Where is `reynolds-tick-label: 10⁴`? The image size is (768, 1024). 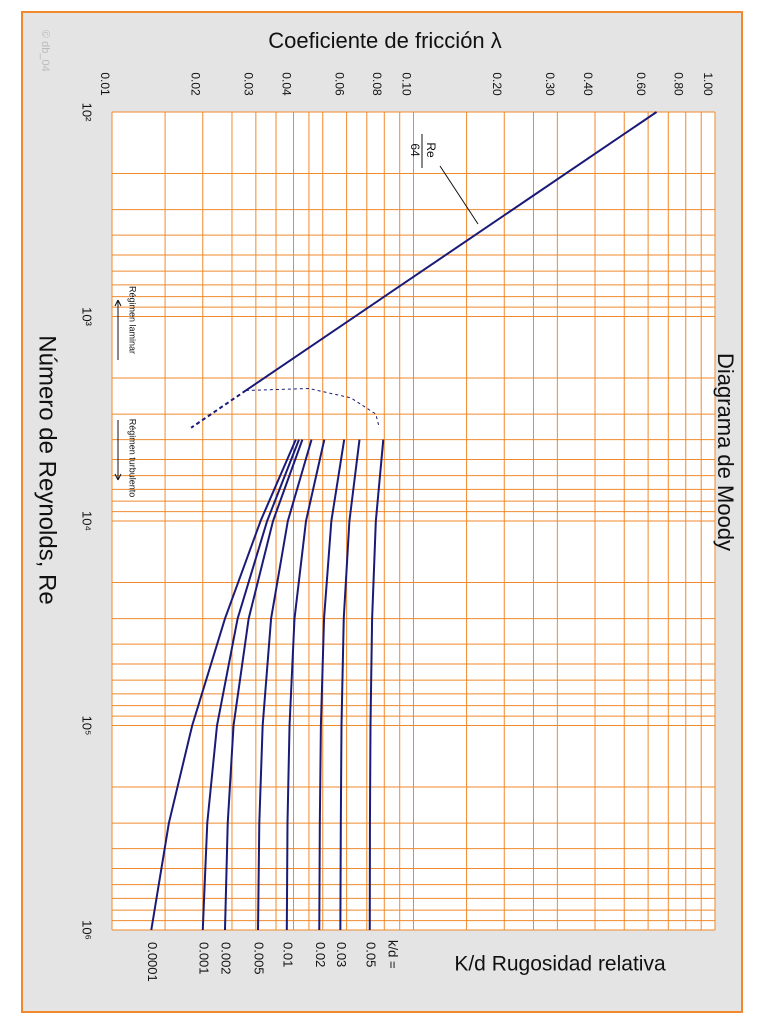
reynolds-tick-label: 10⁴ is located at coordinates (87, 521).